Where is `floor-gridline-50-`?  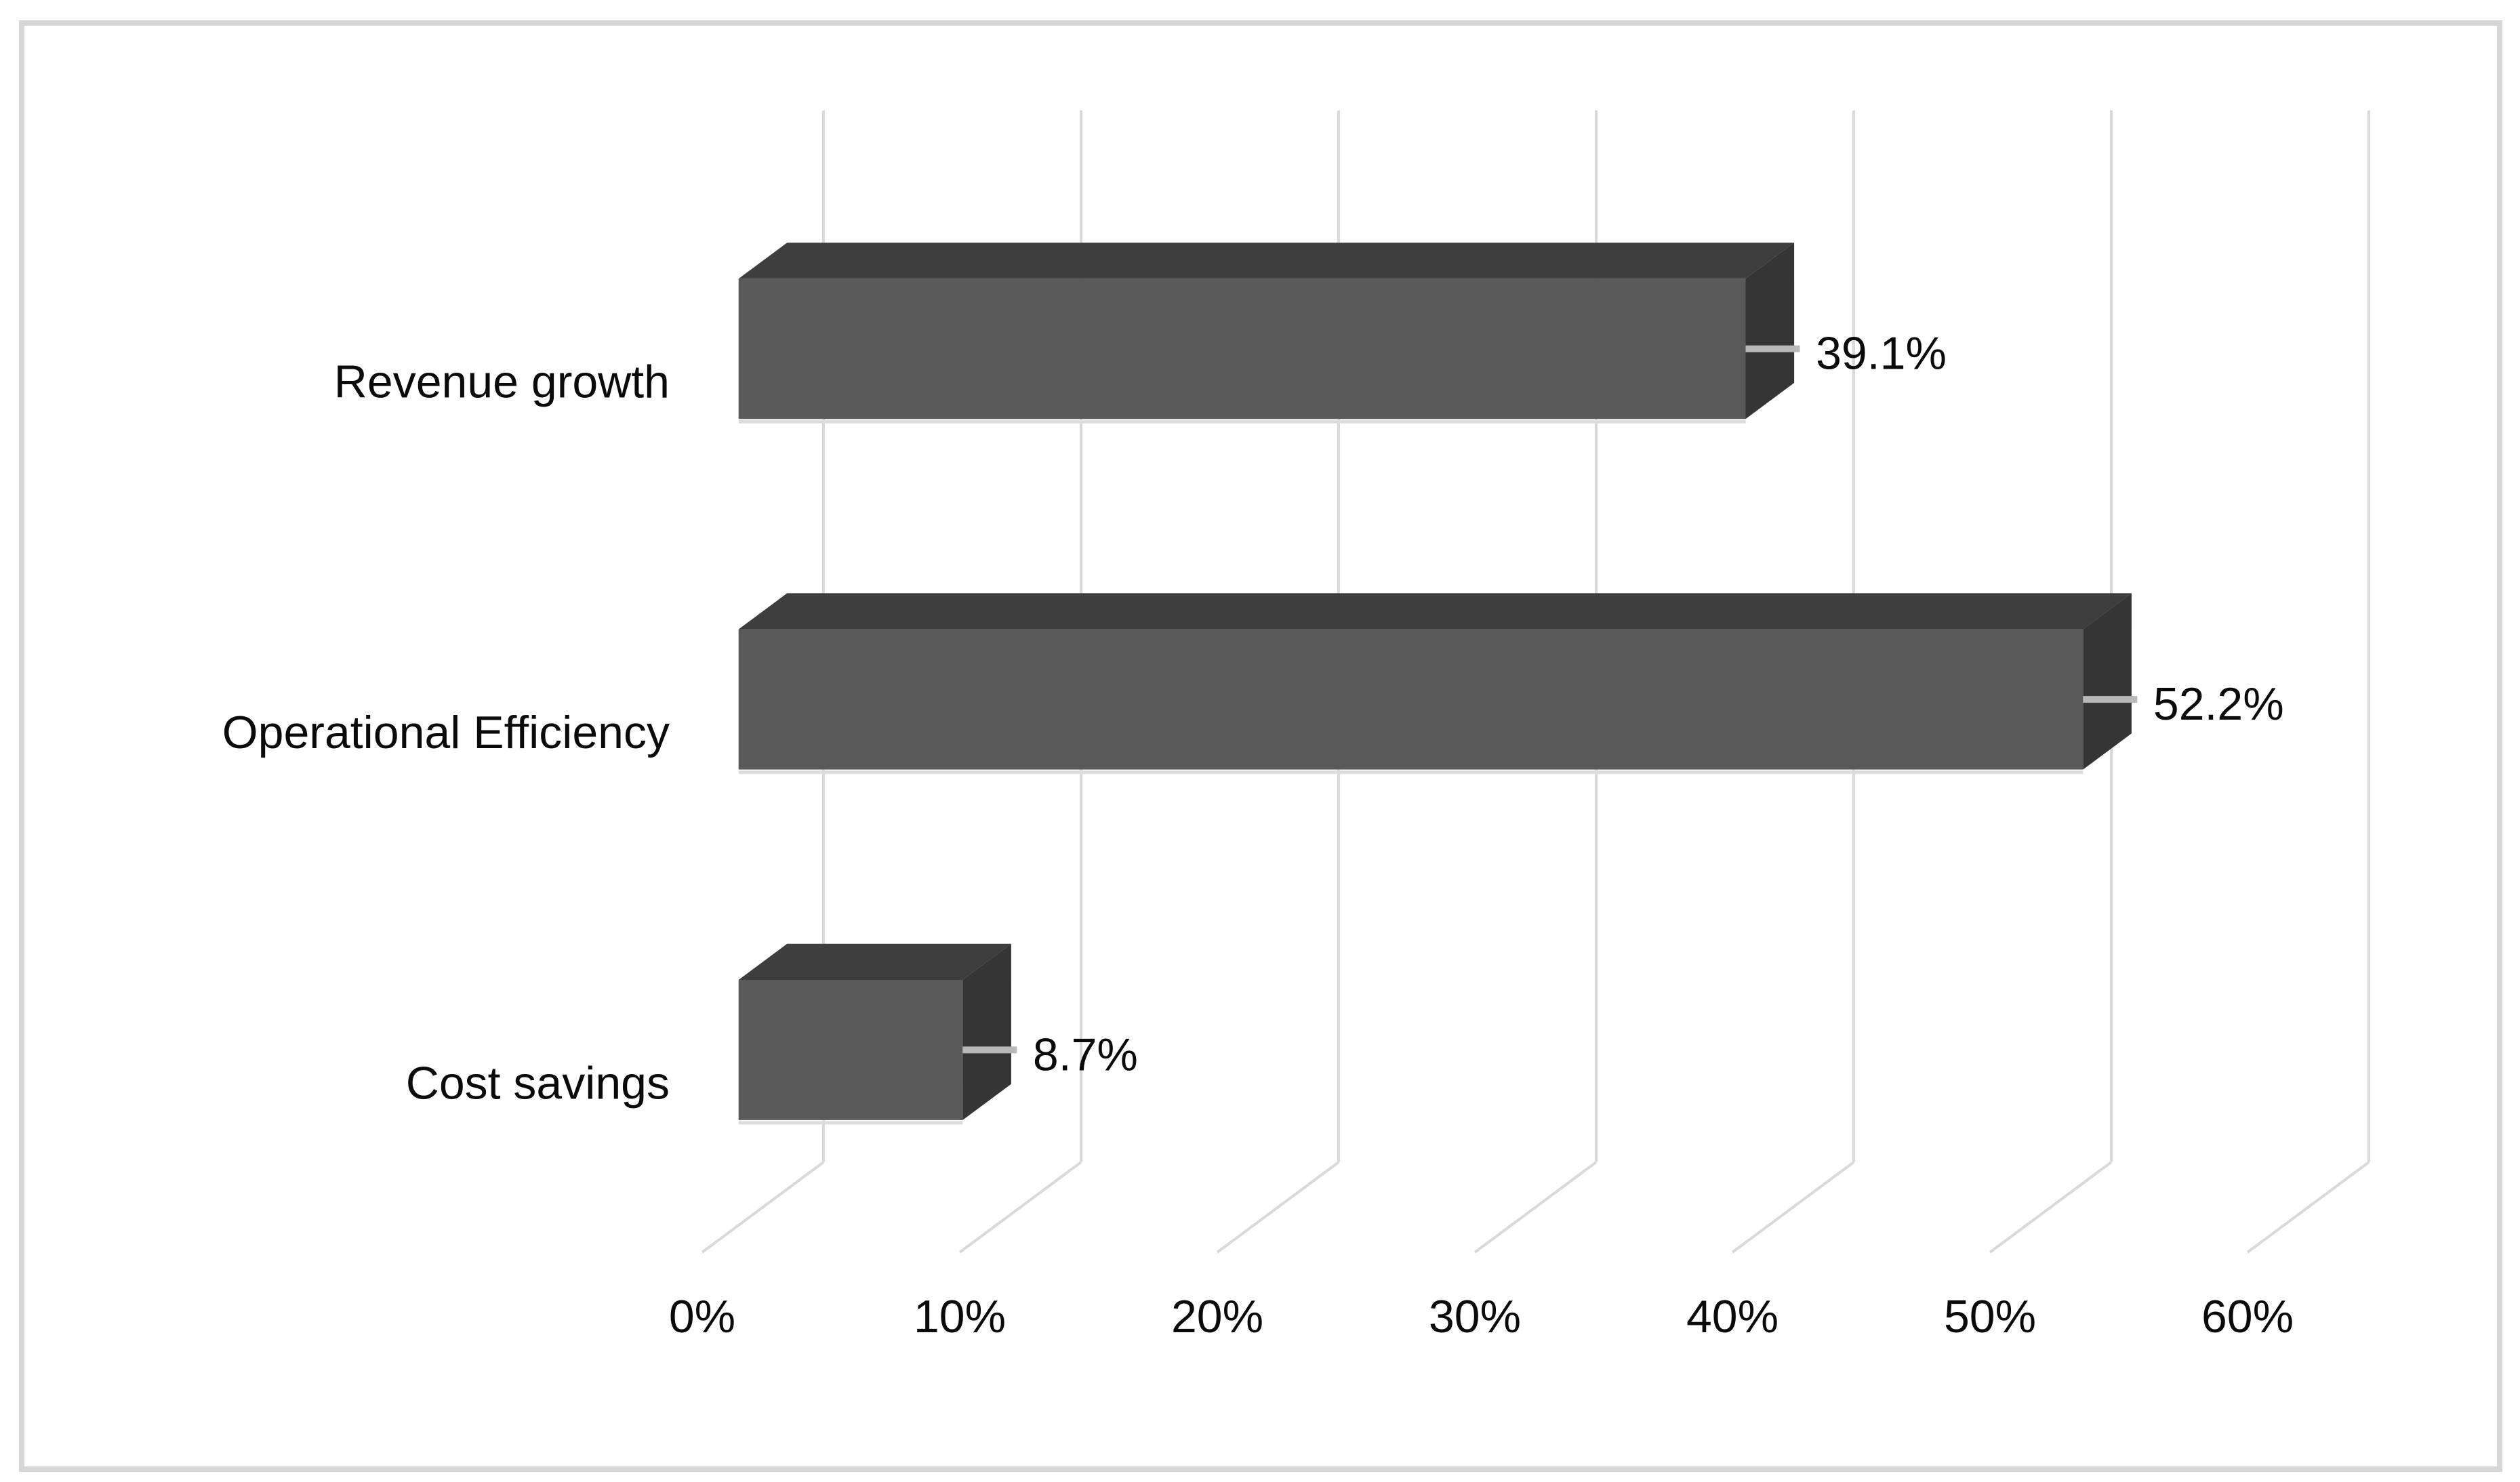
floor-gridline-50- is located at coordinates (2051, 1207).